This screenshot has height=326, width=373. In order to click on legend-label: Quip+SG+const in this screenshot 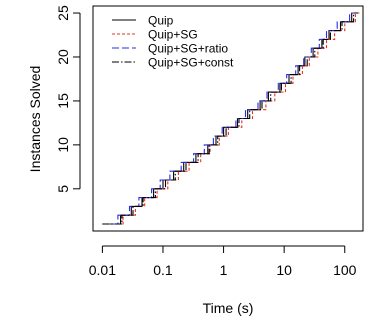, I will do `click(191, 63)`.